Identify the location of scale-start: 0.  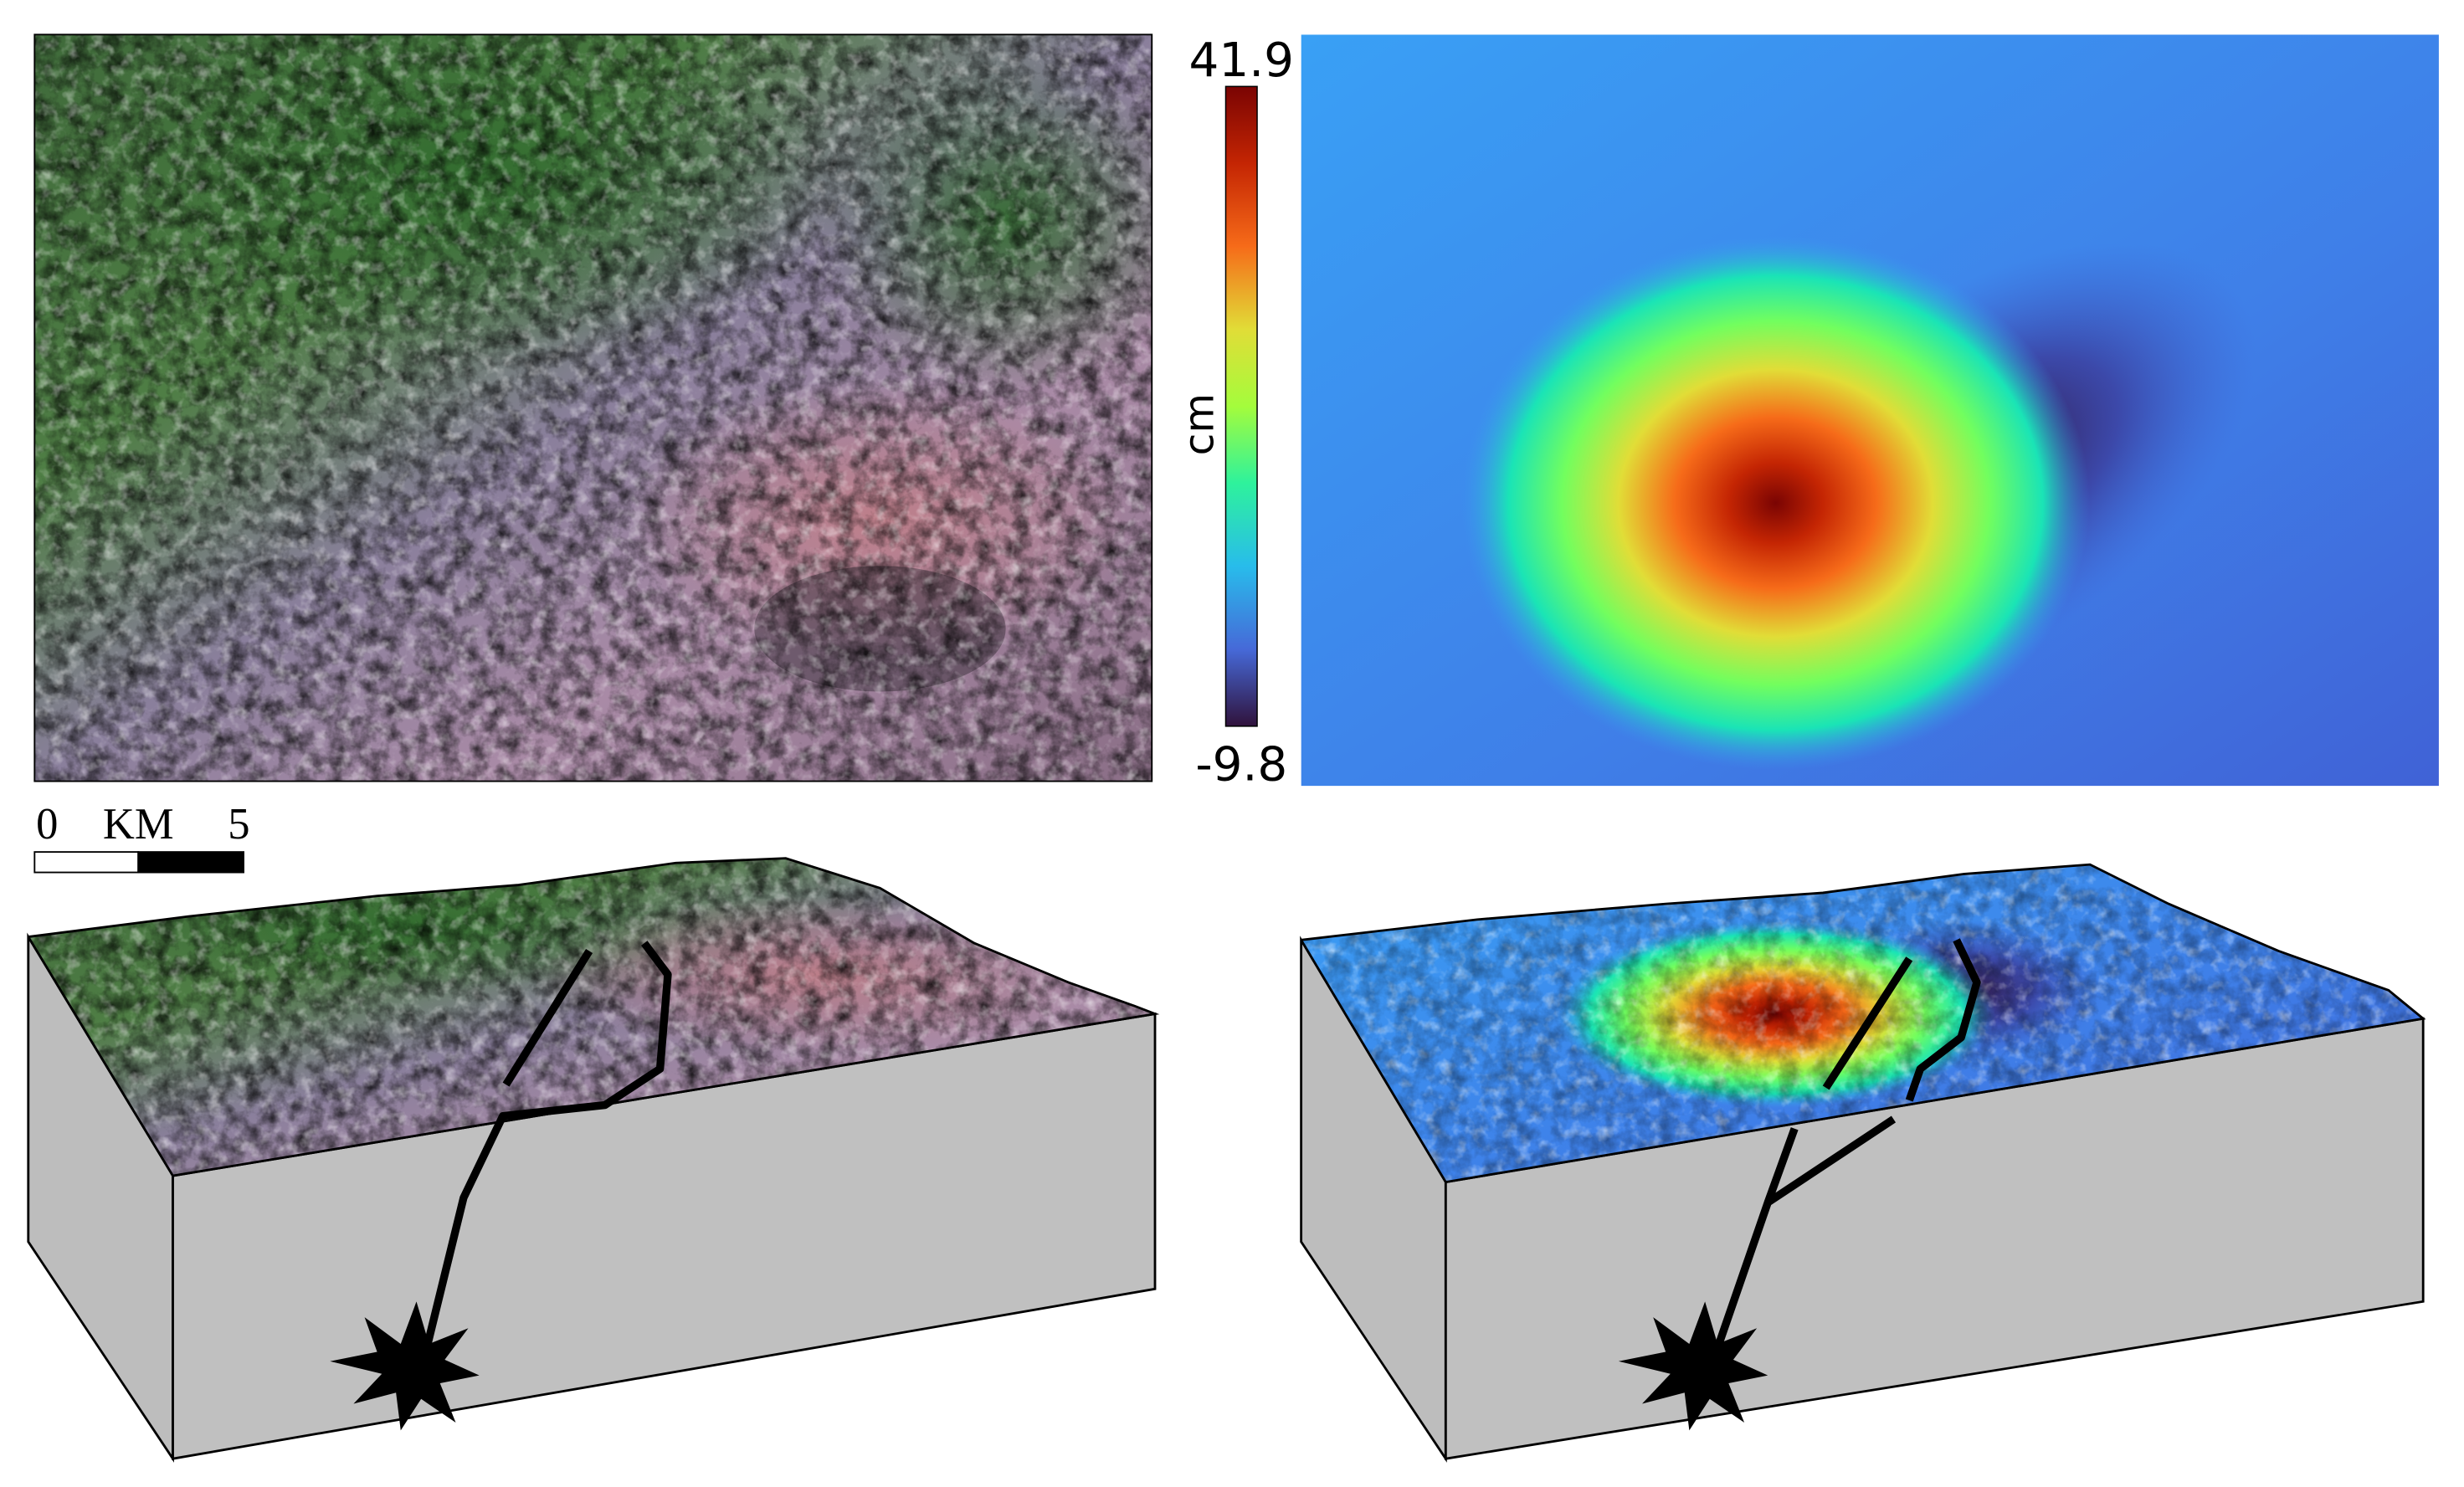
(47, 824).